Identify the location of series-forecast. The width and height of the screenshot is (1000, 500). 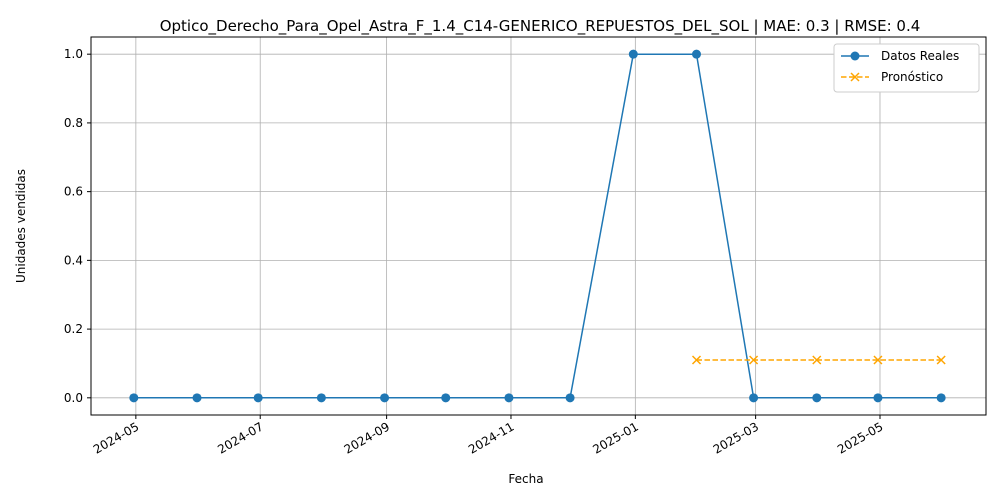
(818, 360).